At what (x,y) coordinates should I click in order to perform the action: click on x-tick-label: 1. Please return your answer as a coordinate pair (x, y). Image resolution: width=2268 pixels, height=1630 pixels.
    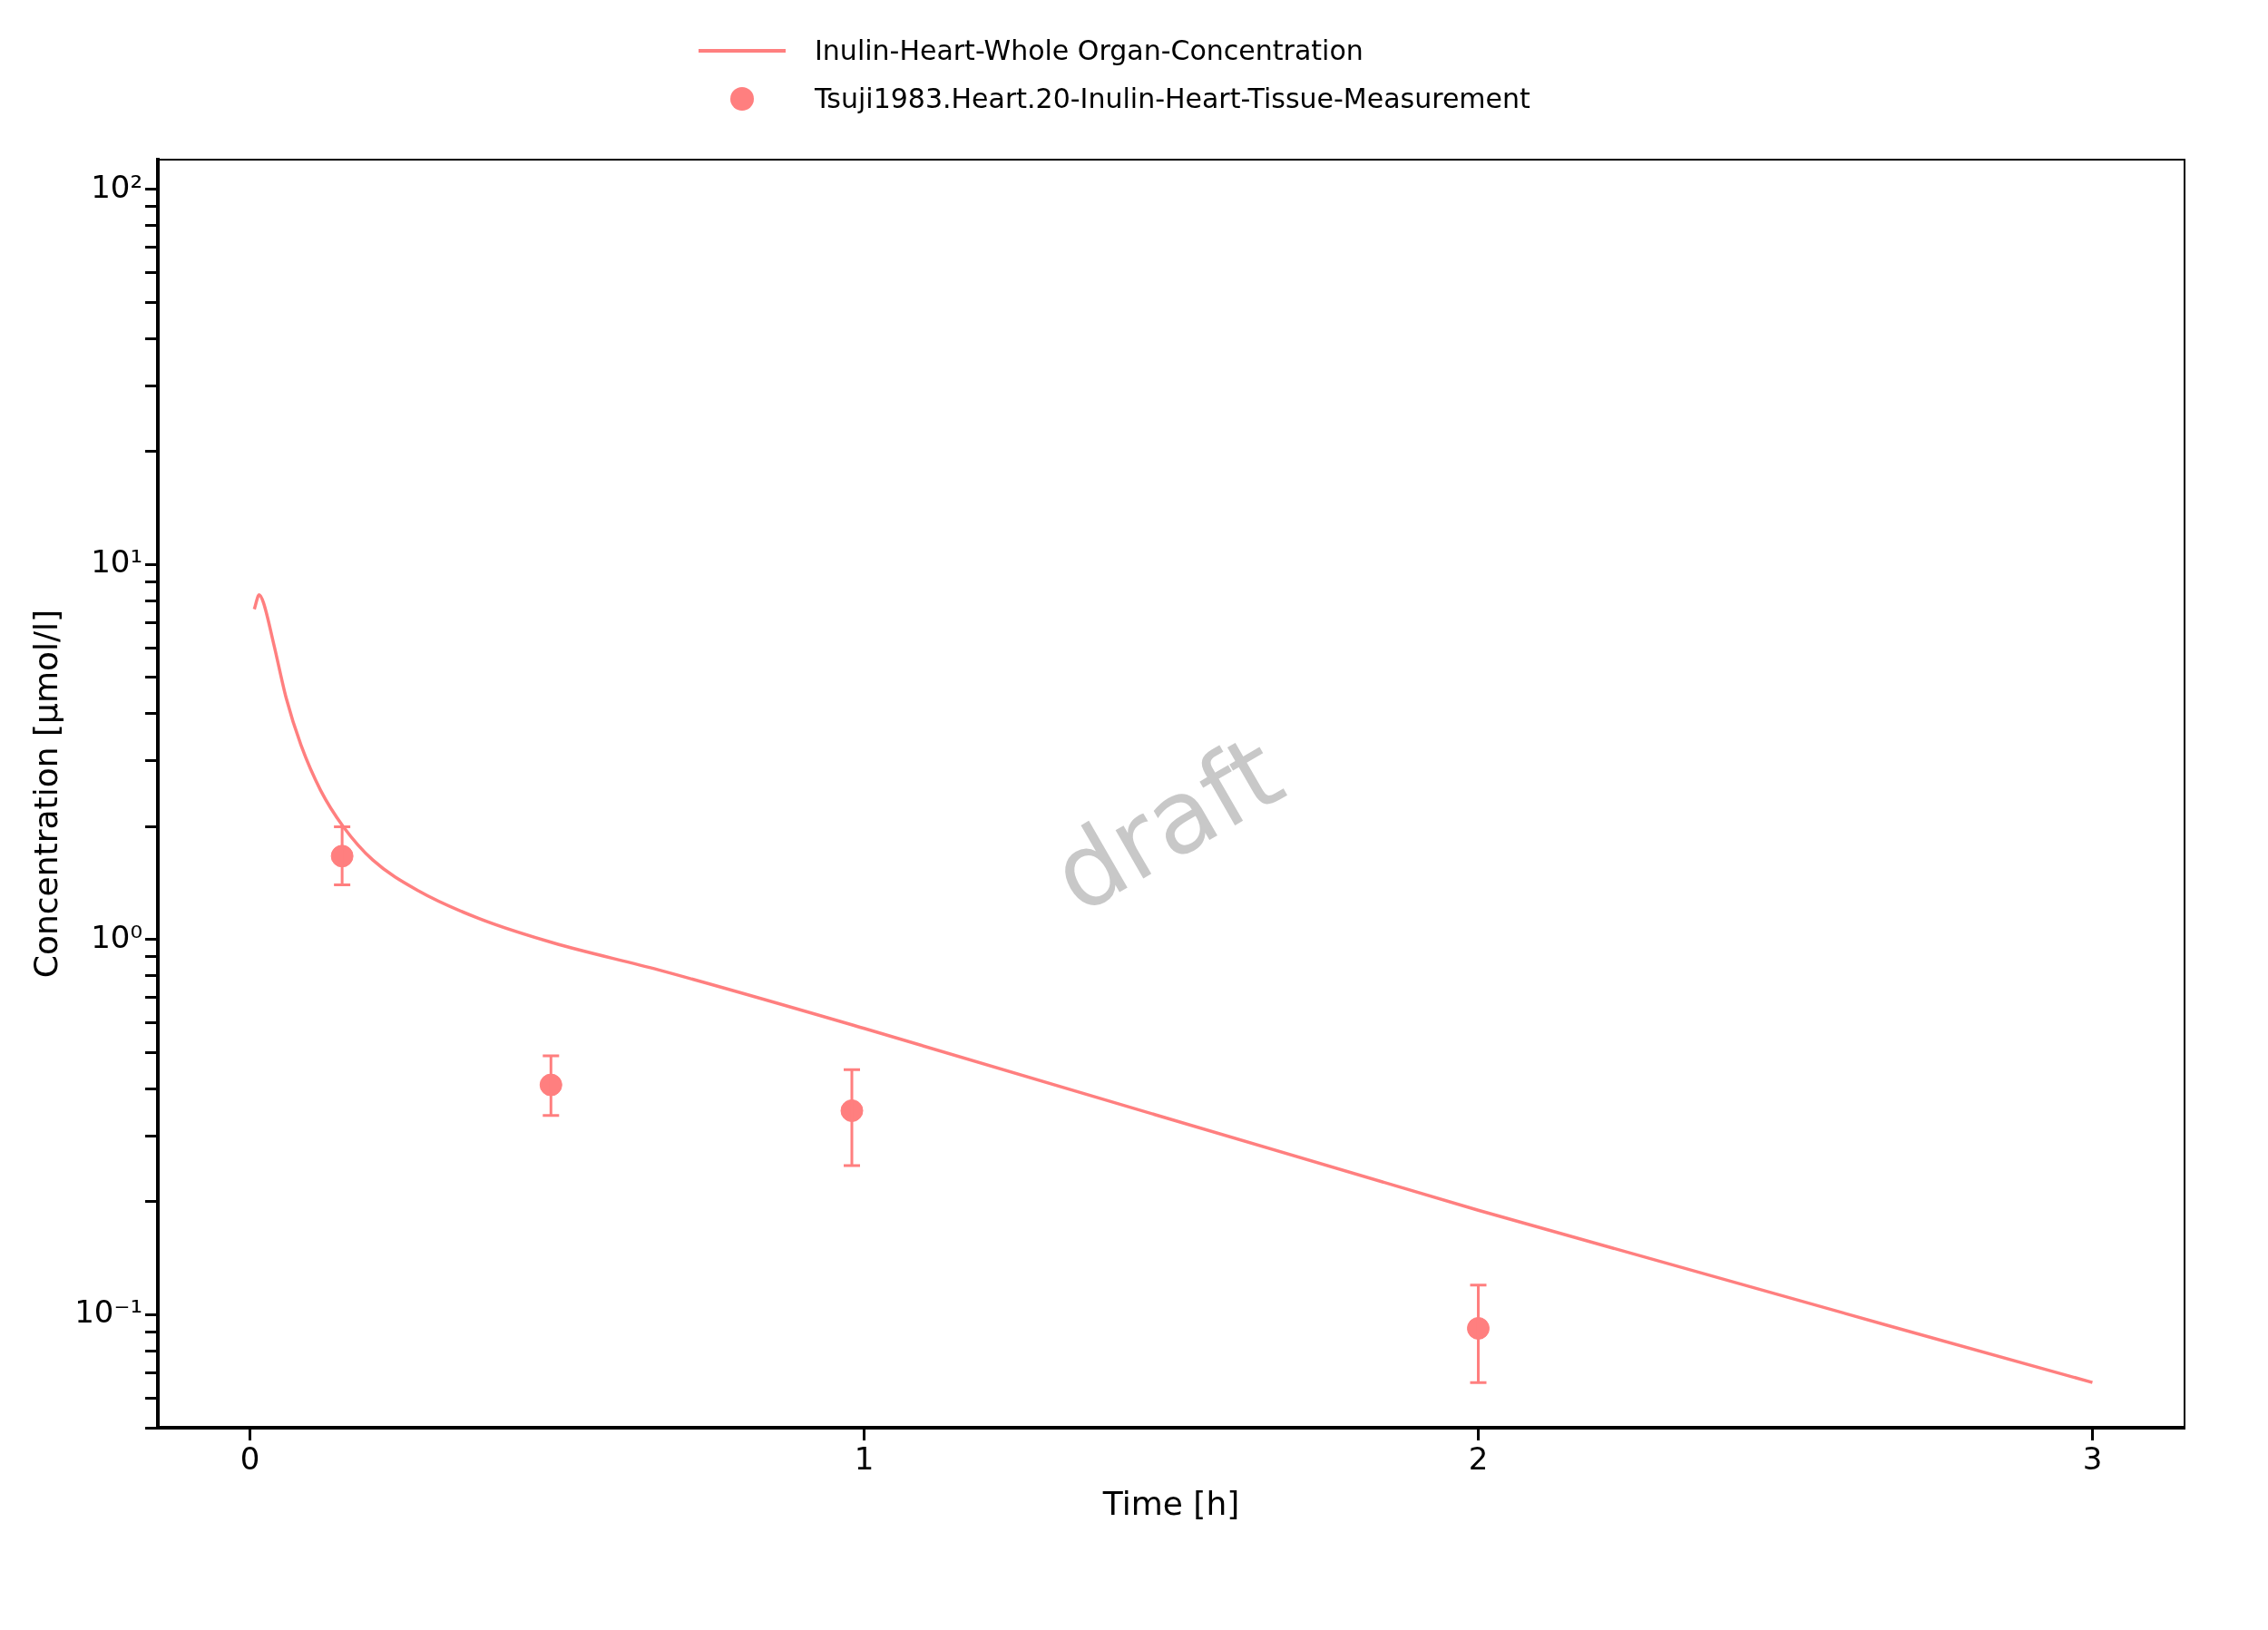
    Looking at the image, I should click on (865, 1459).